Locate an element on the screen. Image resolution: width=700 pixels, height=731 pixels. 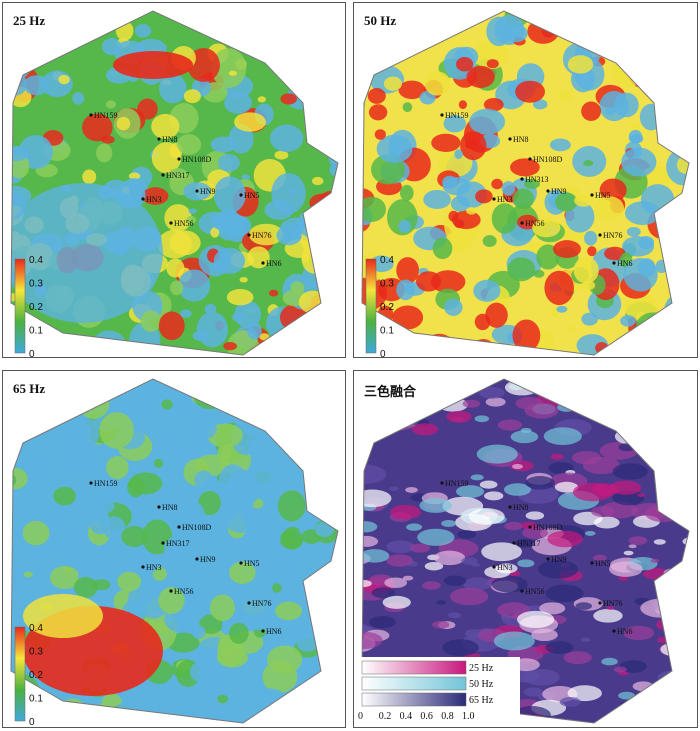
blend-tick-label: 0.4 is located at coordinates (406, 716).